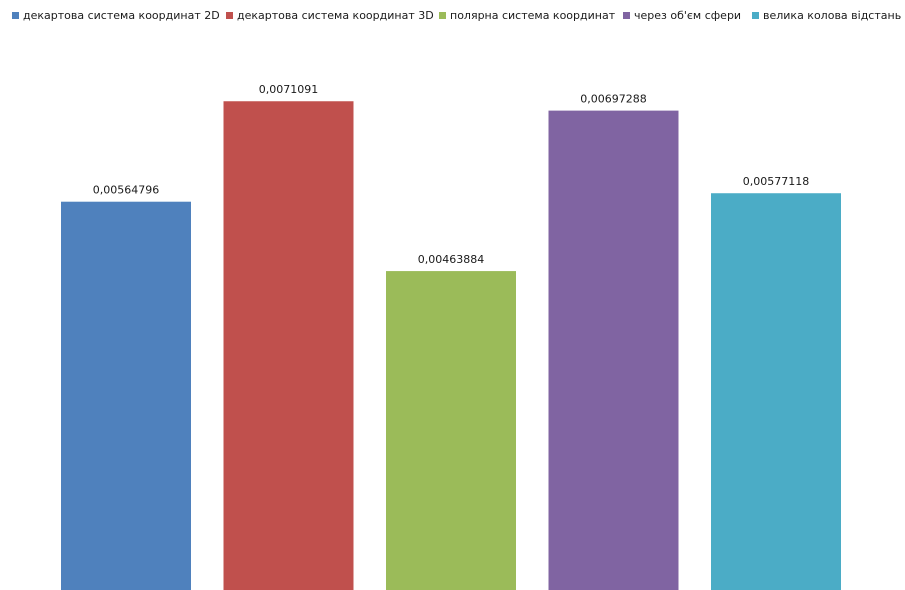 The height and width of the screenshot is (590, 905). Describe the element at coordinates (289, 89) in the screenshot. I see `data-label-2: 0,0071091` at that location.